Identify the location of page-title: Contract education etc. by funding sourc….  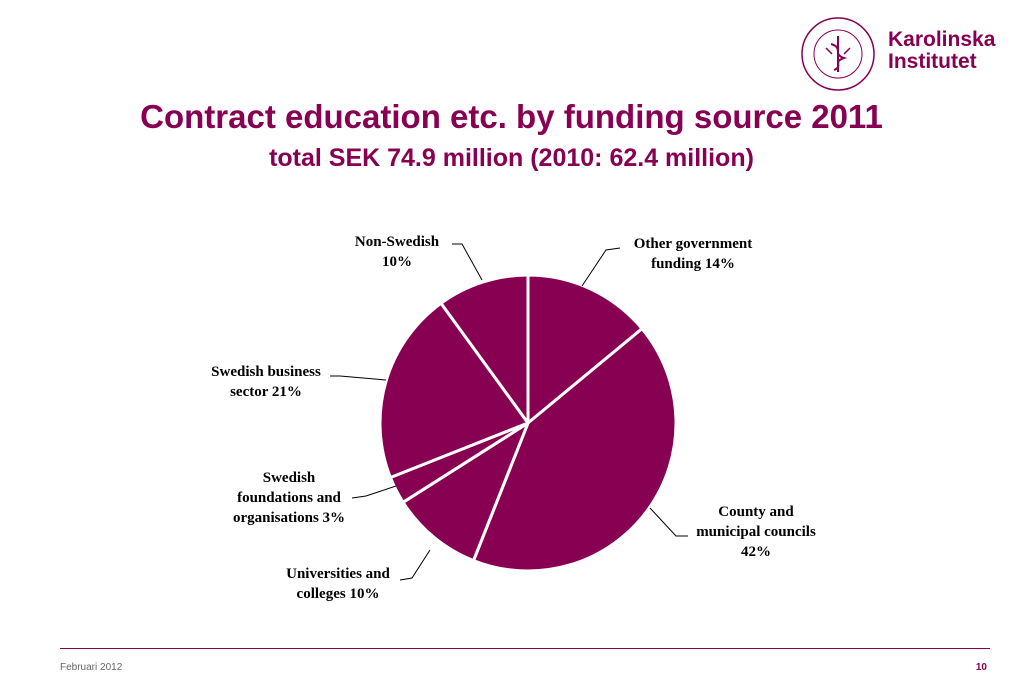
(511, 116).